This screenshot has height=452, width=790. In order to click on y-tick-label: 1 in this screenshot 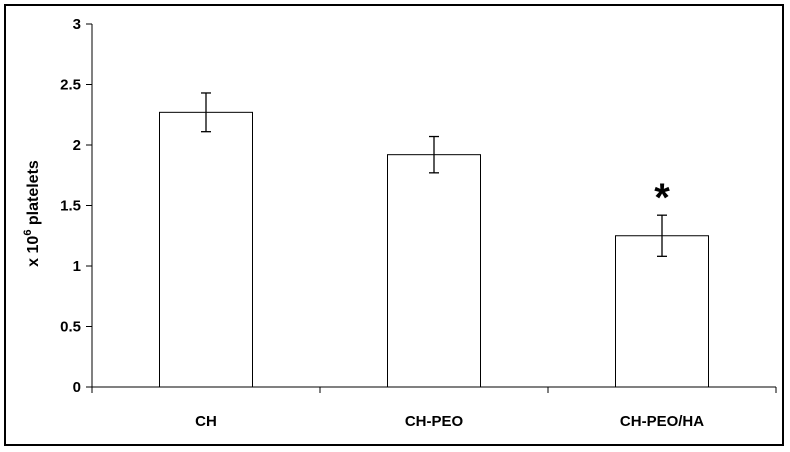, I will do `click(77, 266)`.